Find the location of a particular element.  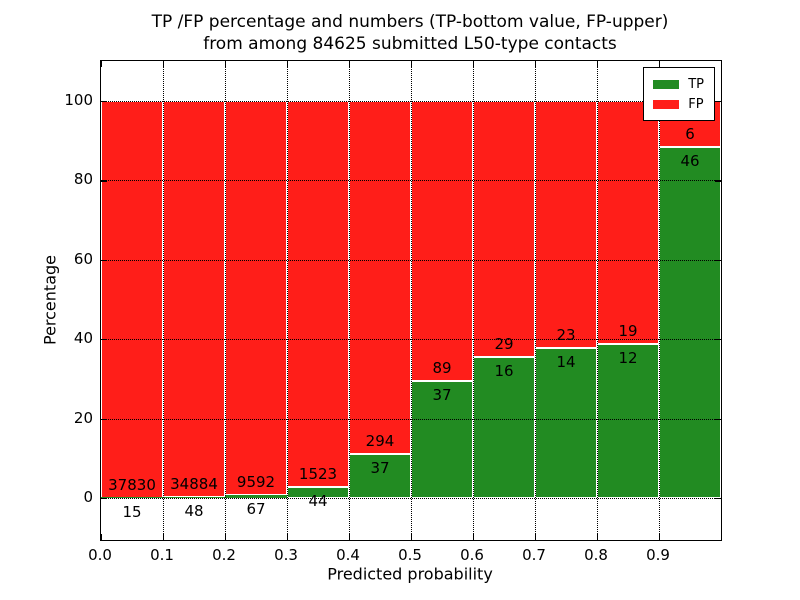

y-tick-label: 60 is located at coordinates (83, 258).